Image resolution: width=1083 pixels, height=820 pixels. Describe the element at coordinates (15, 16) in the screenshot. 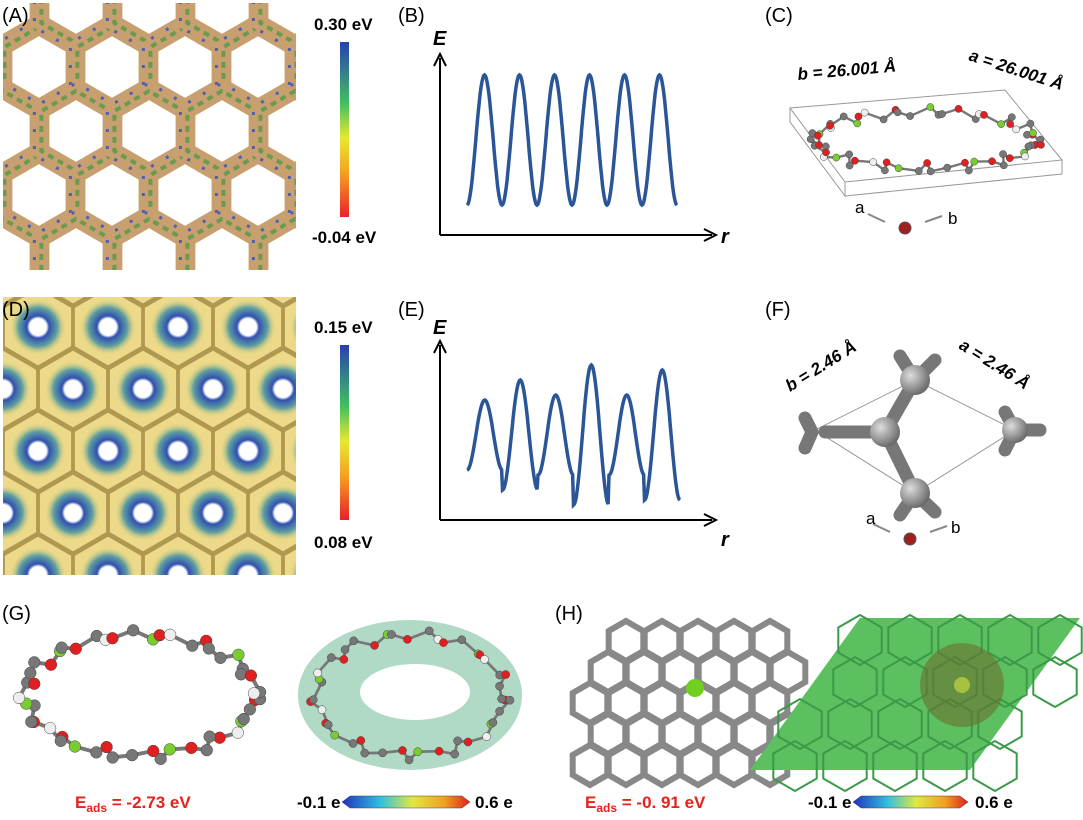

I see `panel-label: (A)` at that location.